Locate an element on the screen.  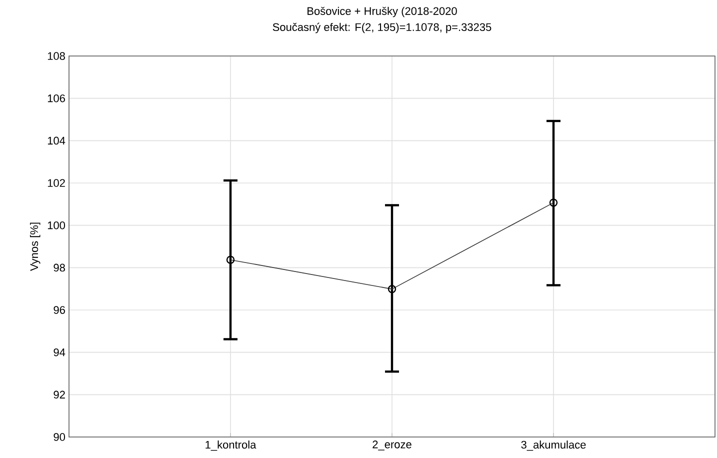
y-tick-label: 106 is located at coordinates (56, 98).